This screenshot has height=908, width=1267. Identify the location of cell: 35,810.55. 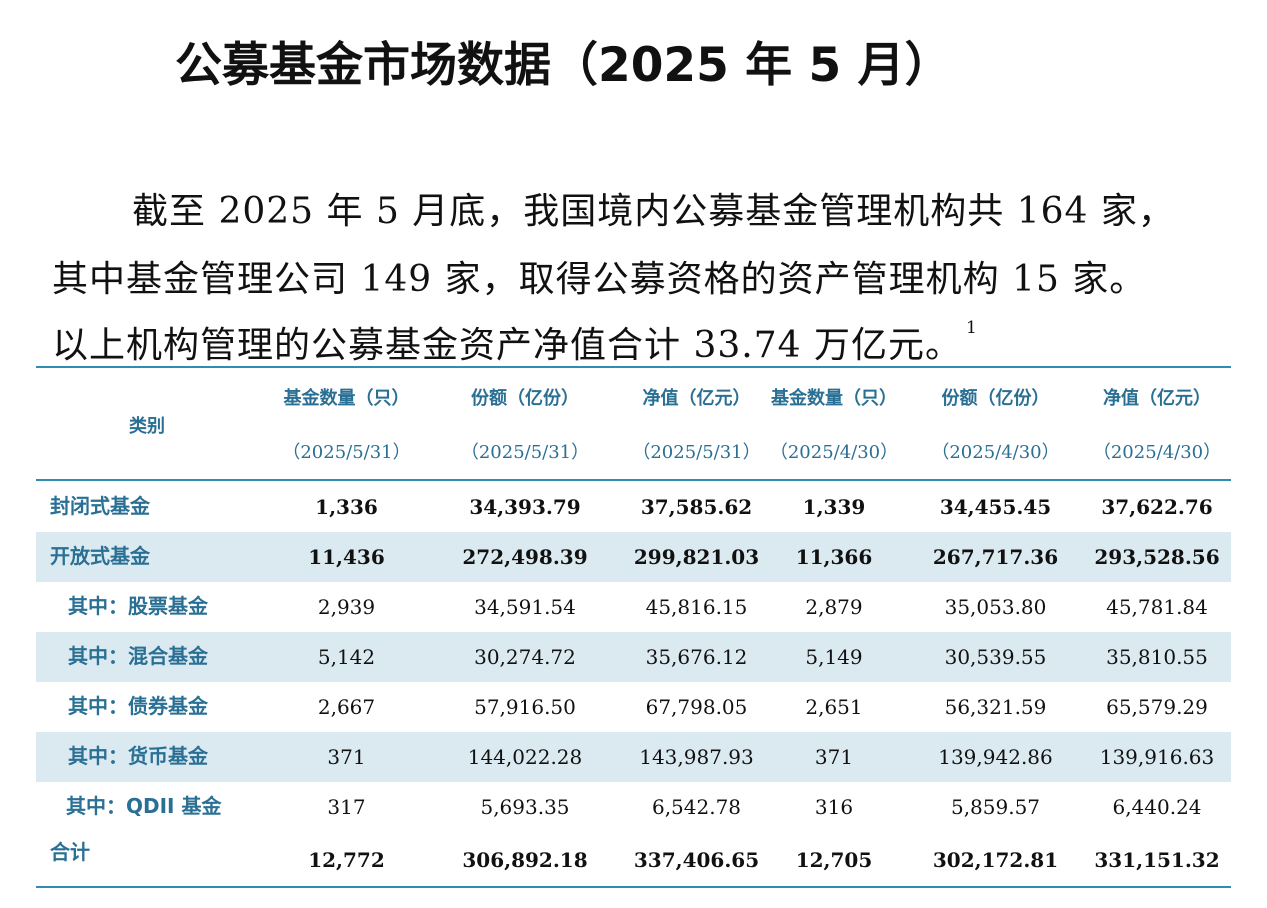
(1157, 657).